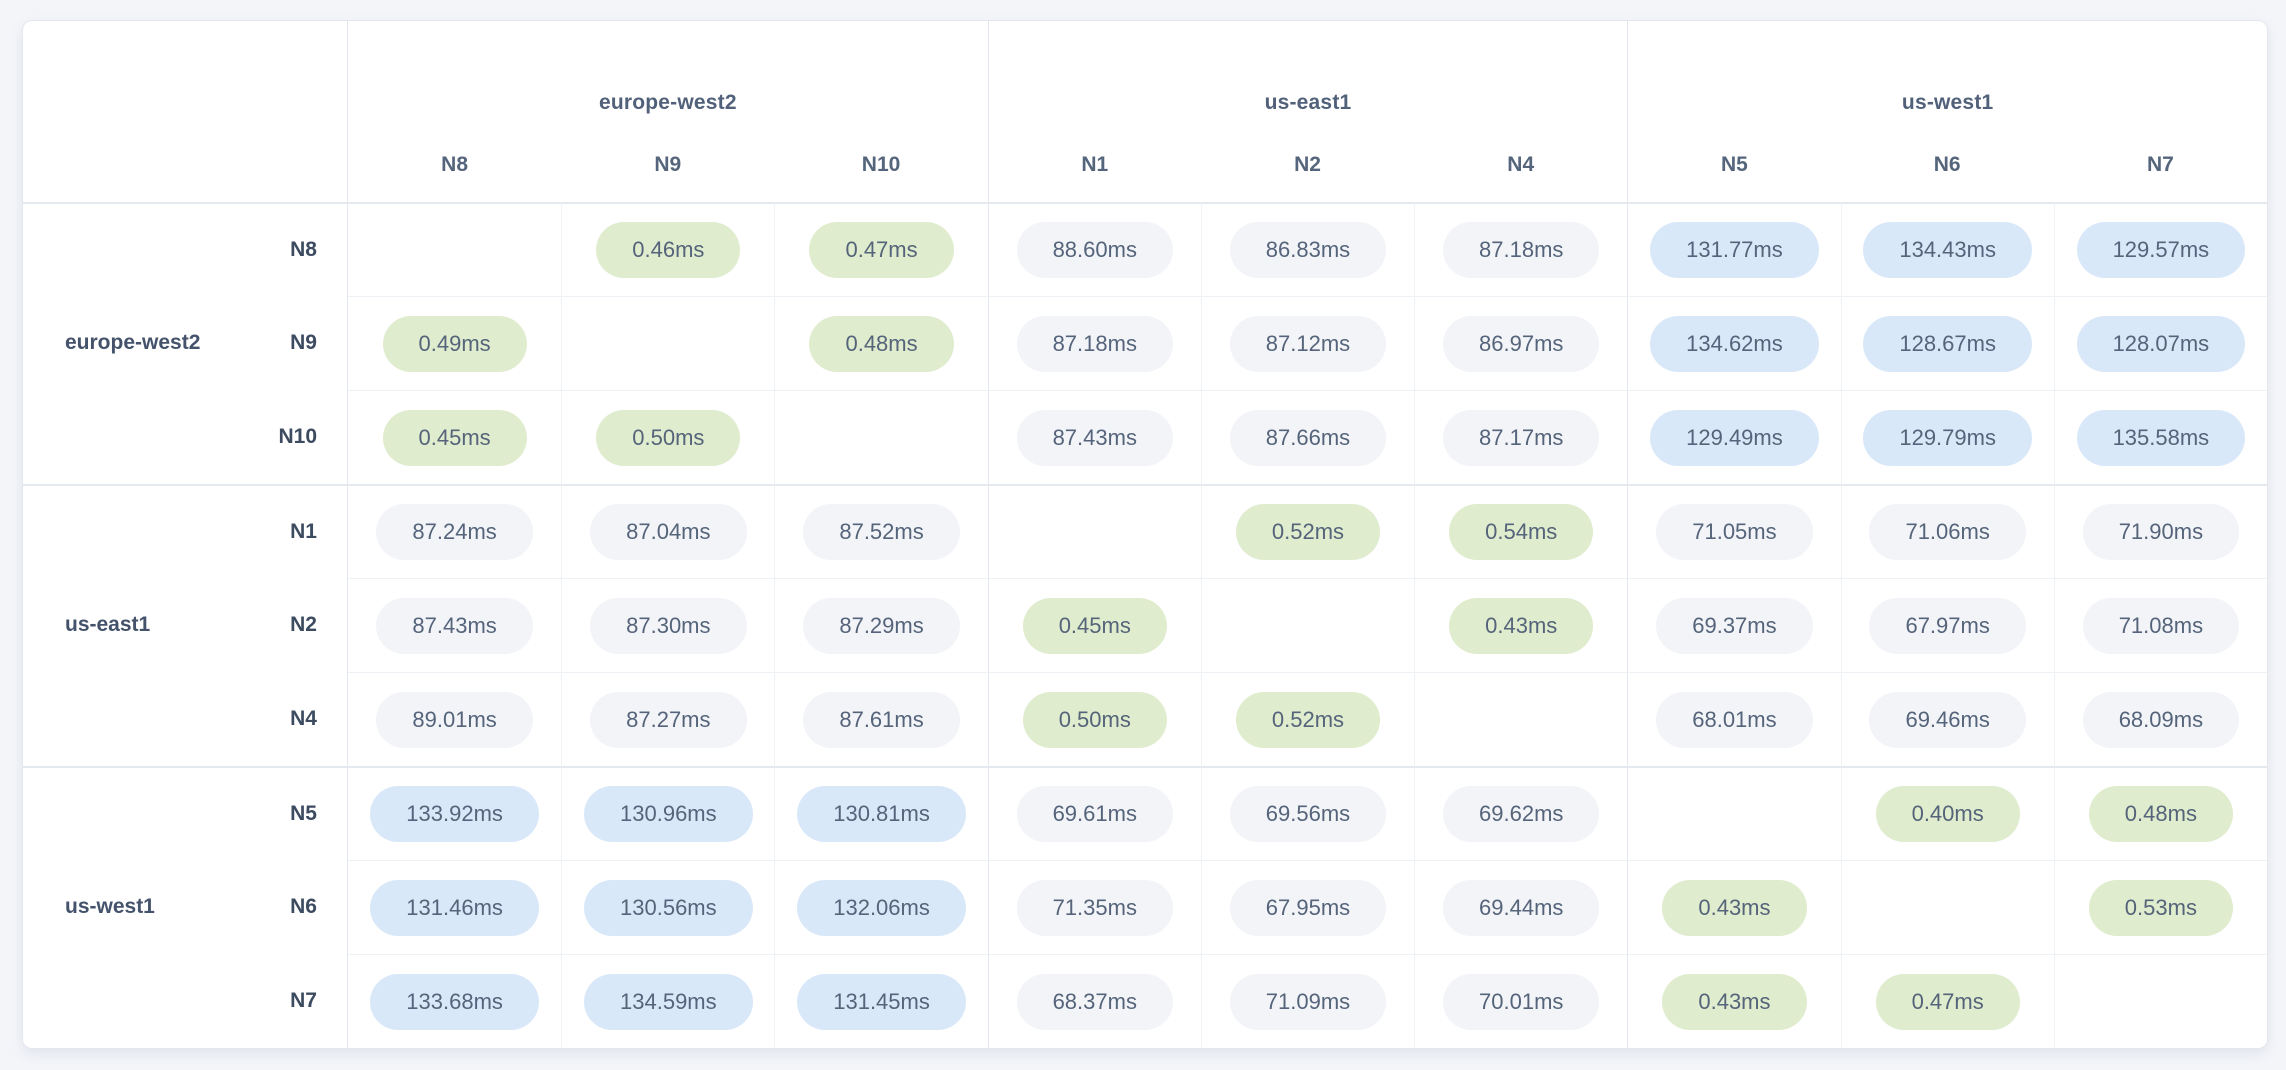 The image size is (2286, 1070). I want to click on row-label-N5: N5, so click(185, 813).